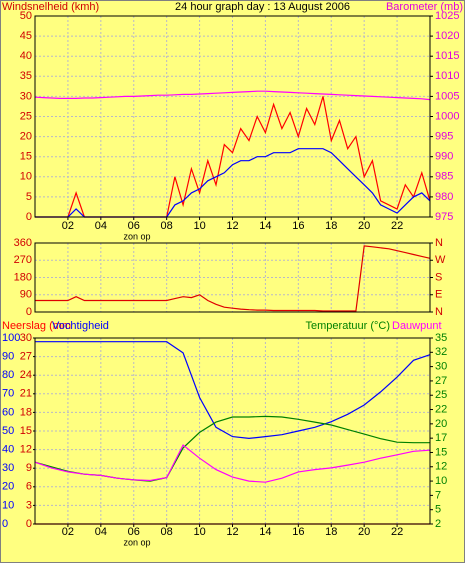 This screenshot has width=465, height=563. Describe the element at coordinates (441, 481) in the screenshot. I see `y2-tick-label: 10` at that location.